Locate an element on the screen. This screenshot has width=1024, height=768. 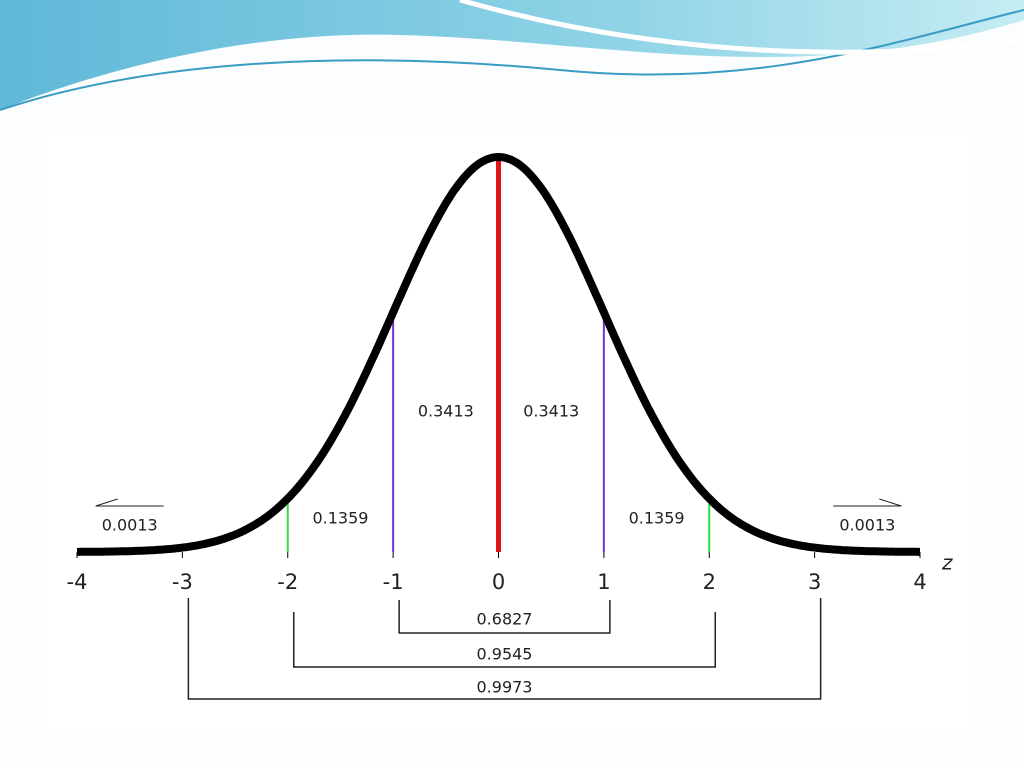
x-tick-label: 1 is located at coordinates (603, 582).